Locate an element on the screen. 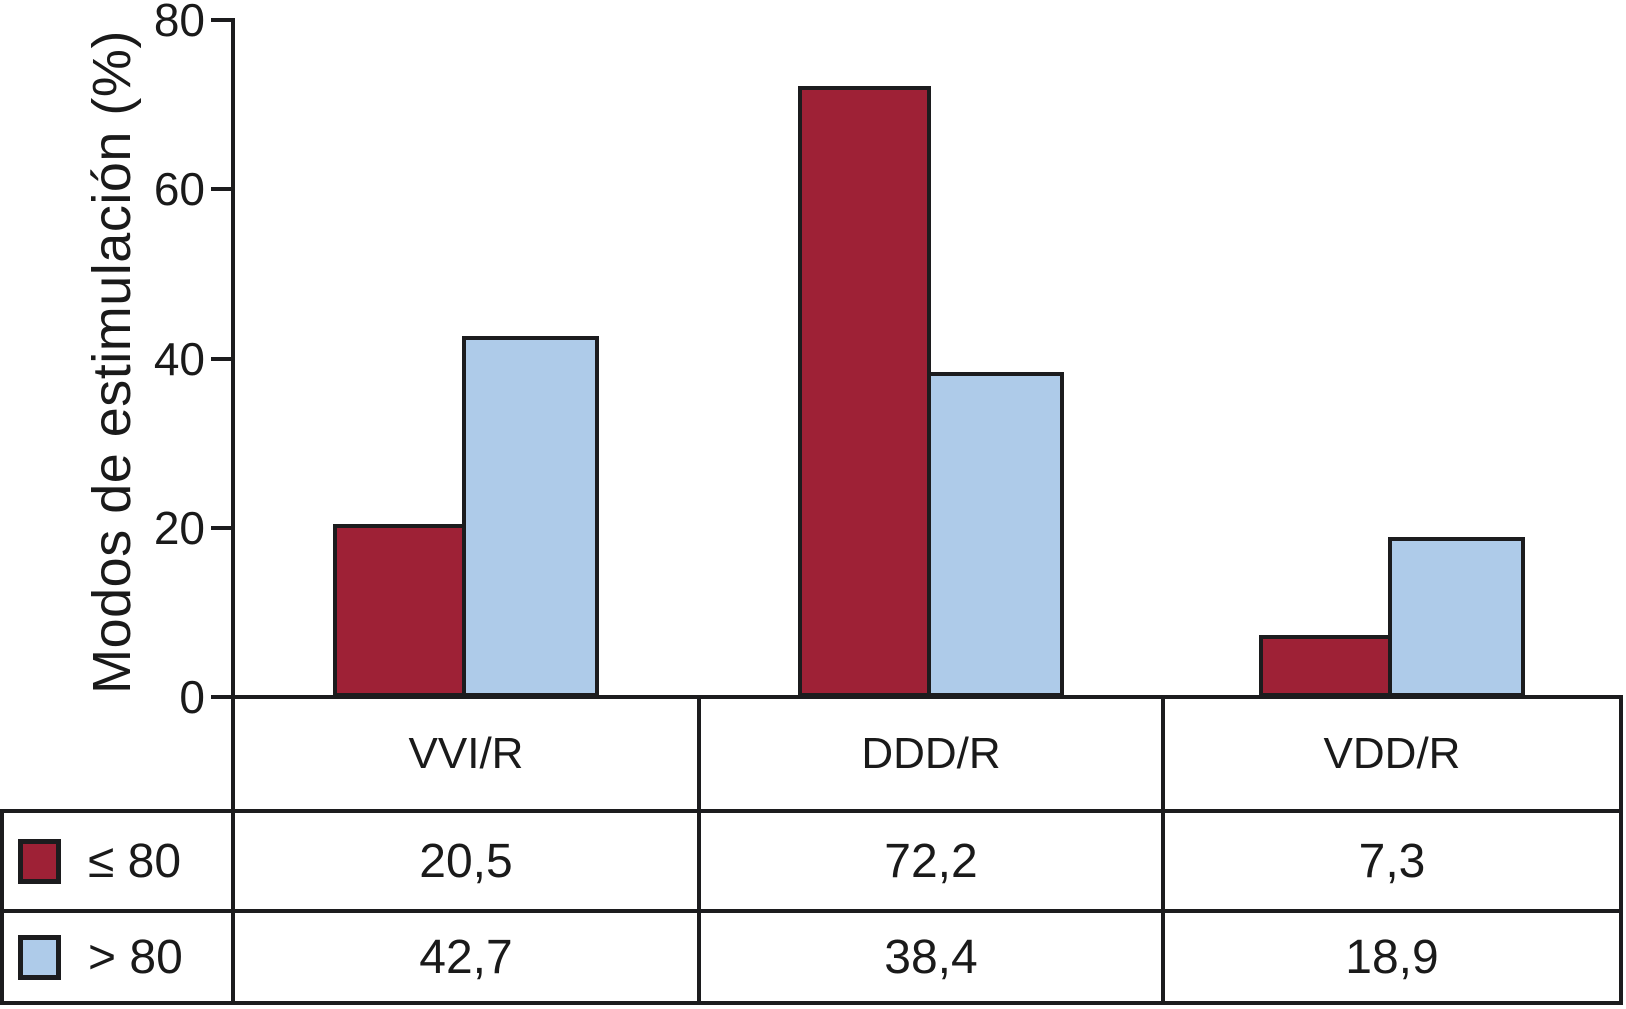 This screenshot has width=1626, height=1009. category-label-VVI/R: VVI/R is located at coordinates (466, 753).